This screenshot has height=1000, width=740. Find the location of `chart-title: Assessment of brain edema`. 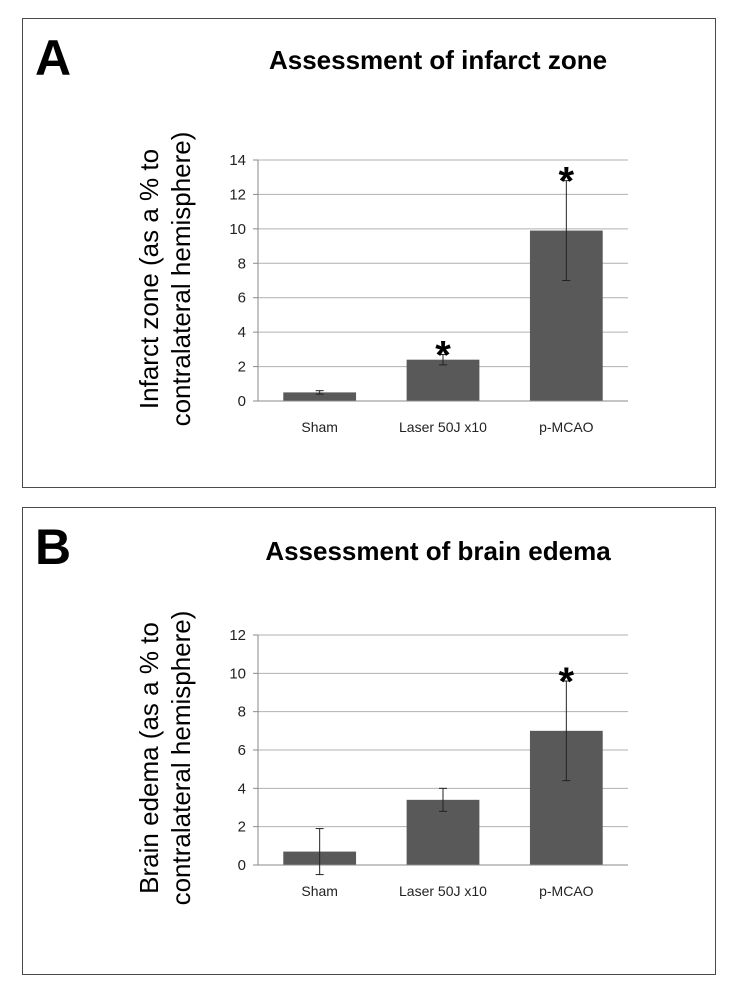

chart-title: Assessment of brain edema is located at coordinates (438, 551).